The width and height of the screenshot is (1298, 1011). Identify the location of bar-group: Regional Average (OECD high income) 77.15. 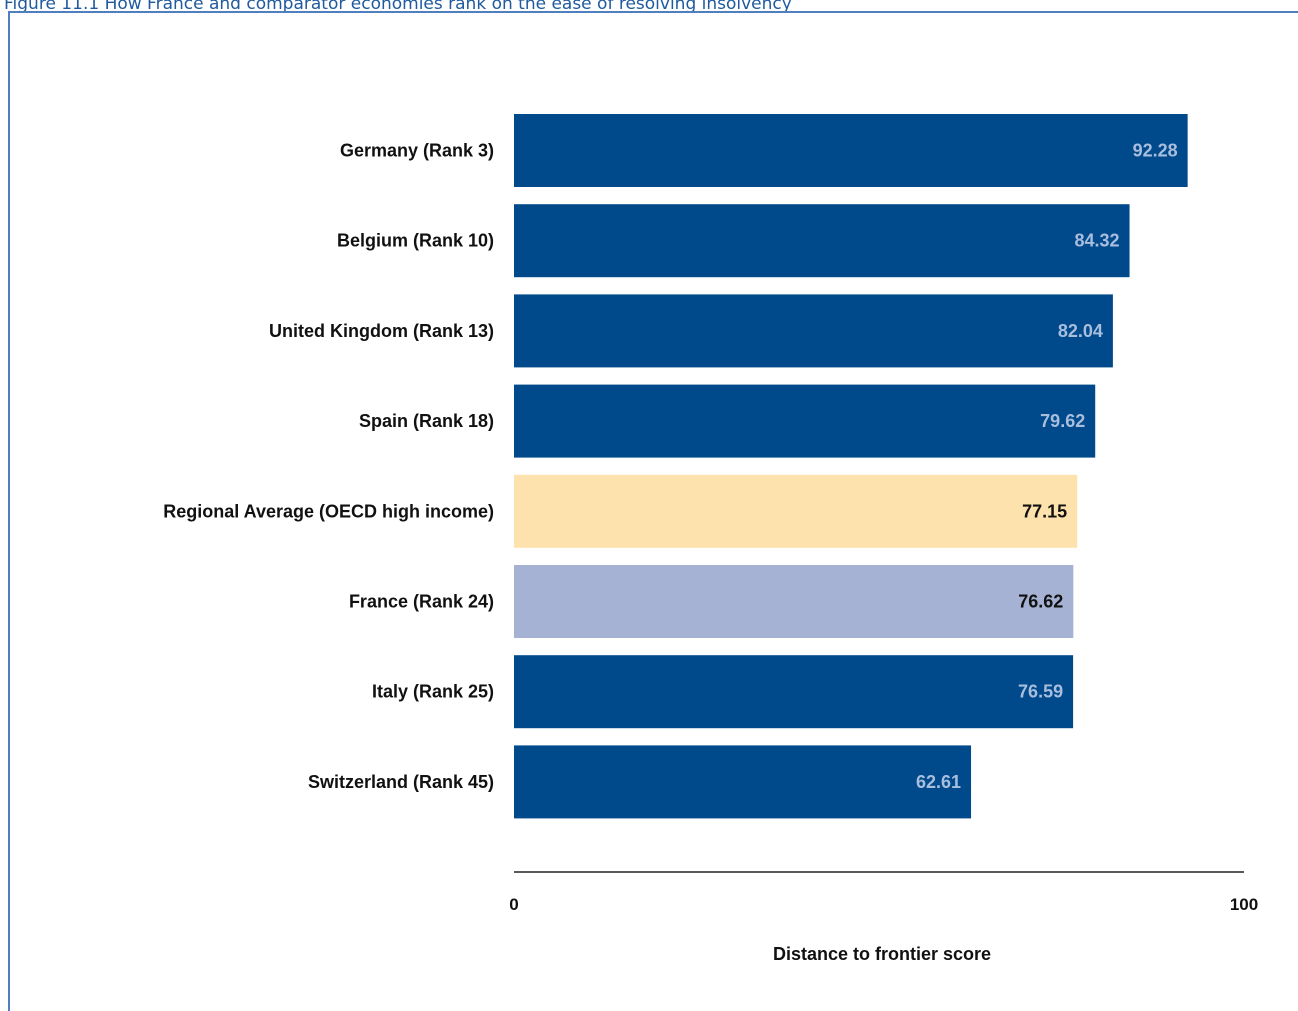
(620, 511).